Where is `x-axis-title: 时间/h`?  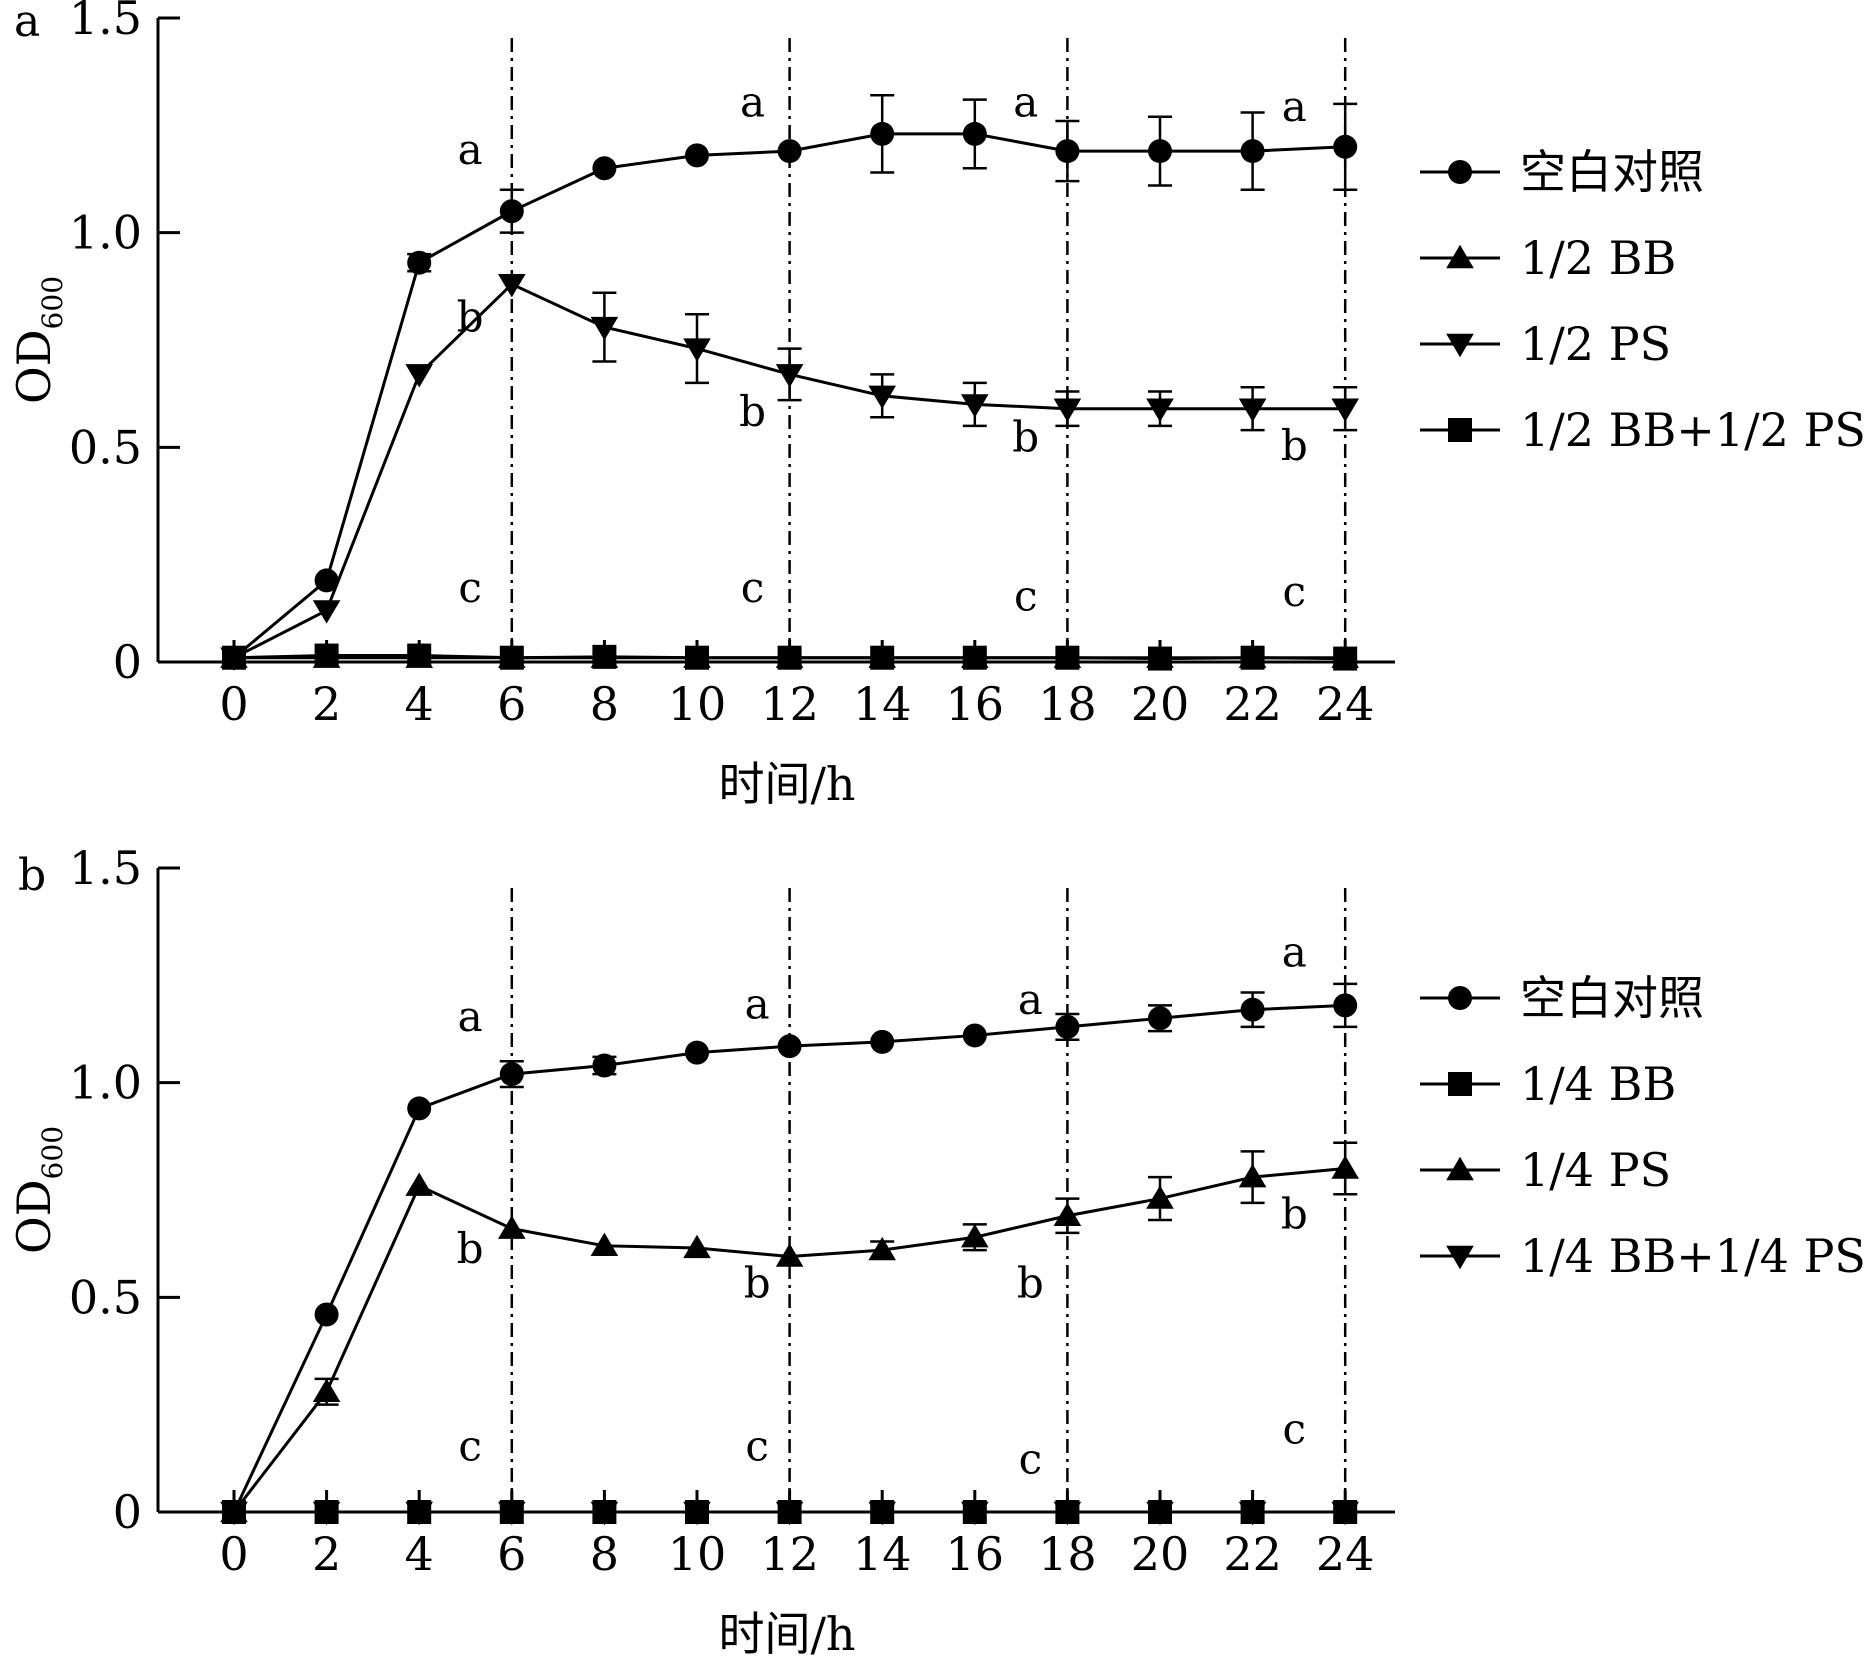
x-axis-title: 时间/h is located at coordinates (786, 784).